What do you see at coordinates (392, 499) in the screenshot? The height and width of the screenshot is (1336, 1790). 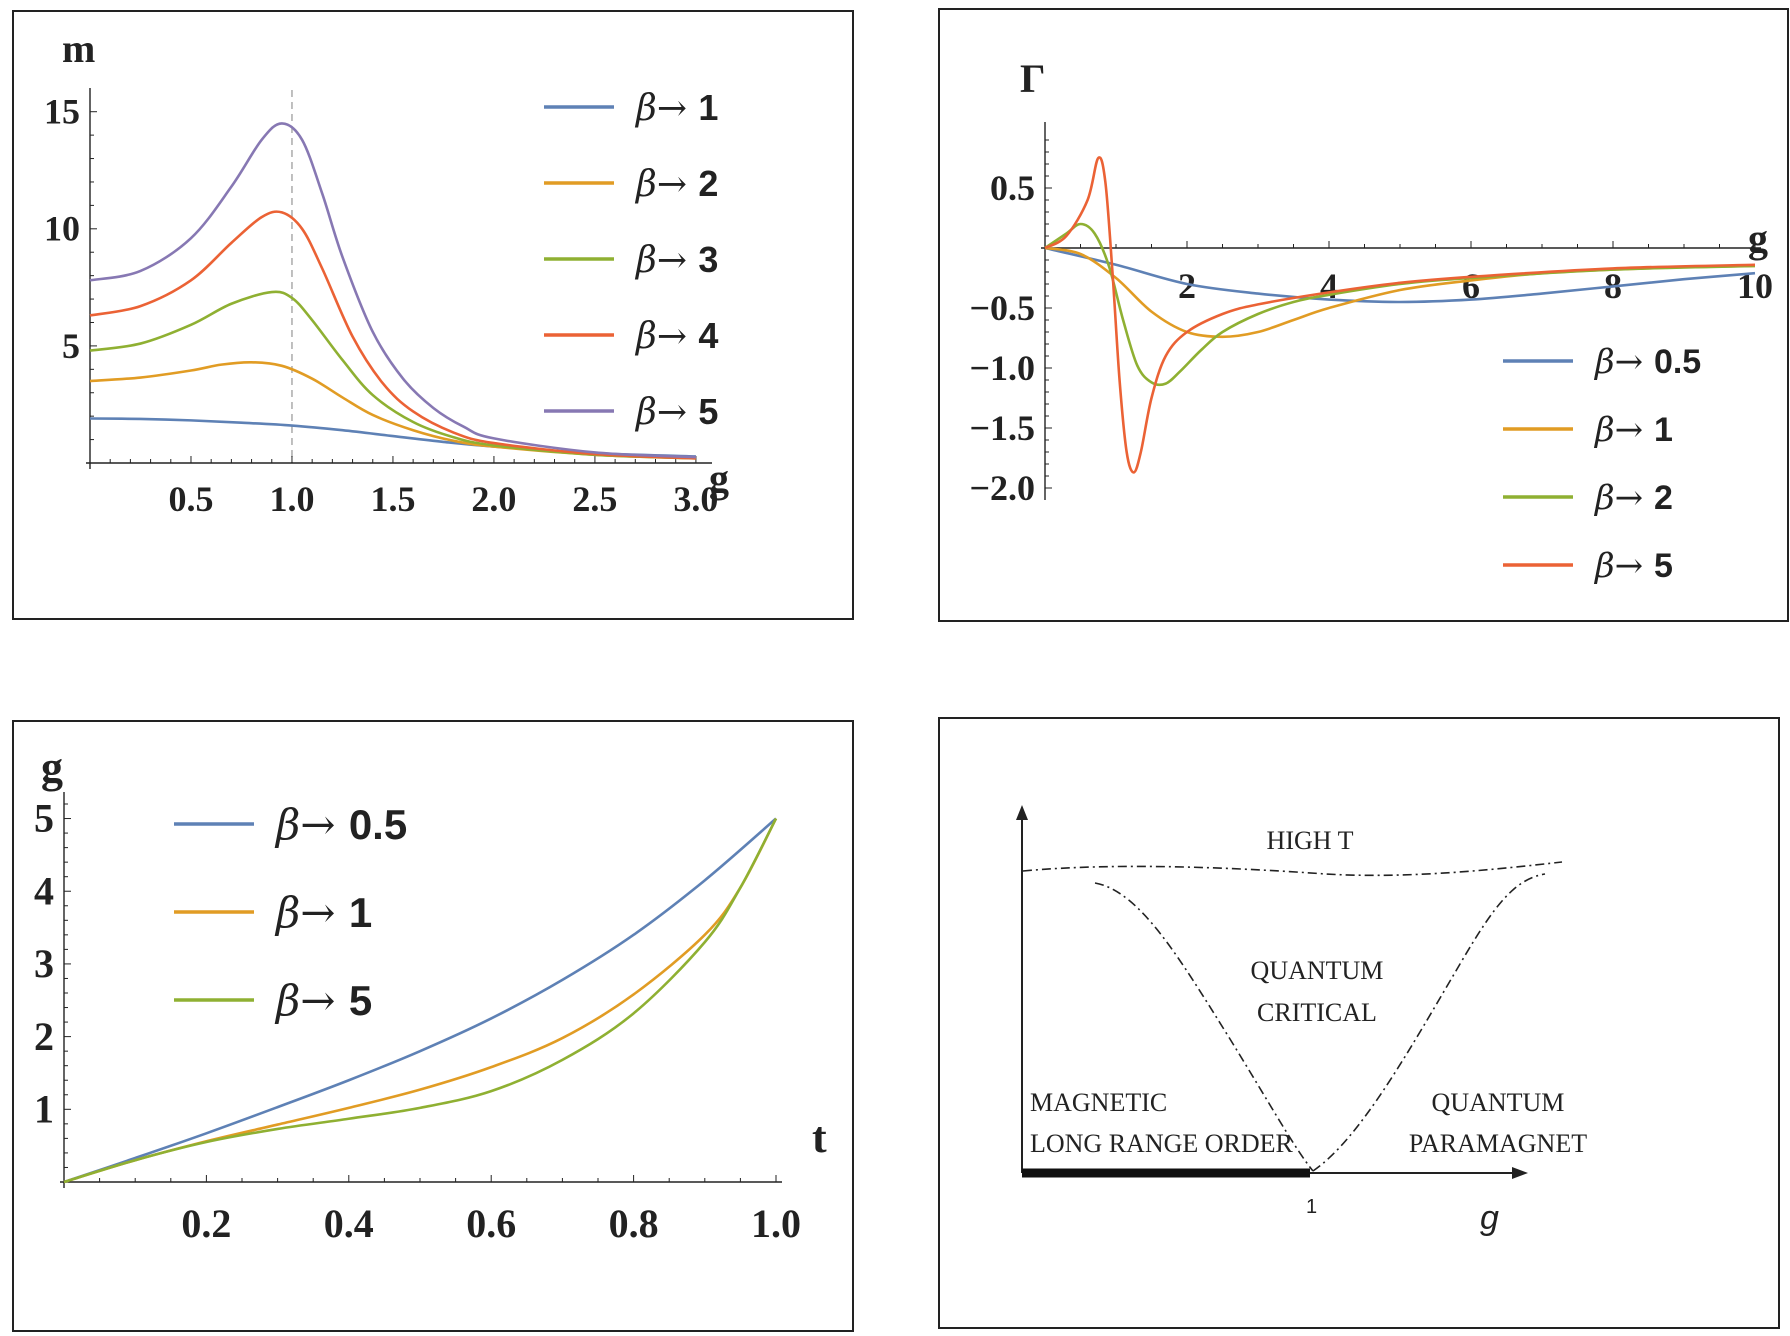 I see `magnetization-x-tick-label: 1.5` at bounding box center [392, 499].